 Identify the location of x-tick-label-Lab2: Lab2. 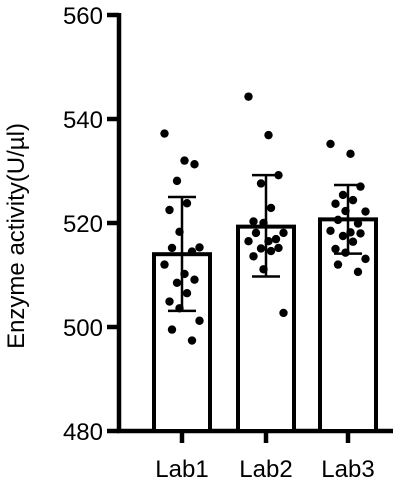
(265, 469).